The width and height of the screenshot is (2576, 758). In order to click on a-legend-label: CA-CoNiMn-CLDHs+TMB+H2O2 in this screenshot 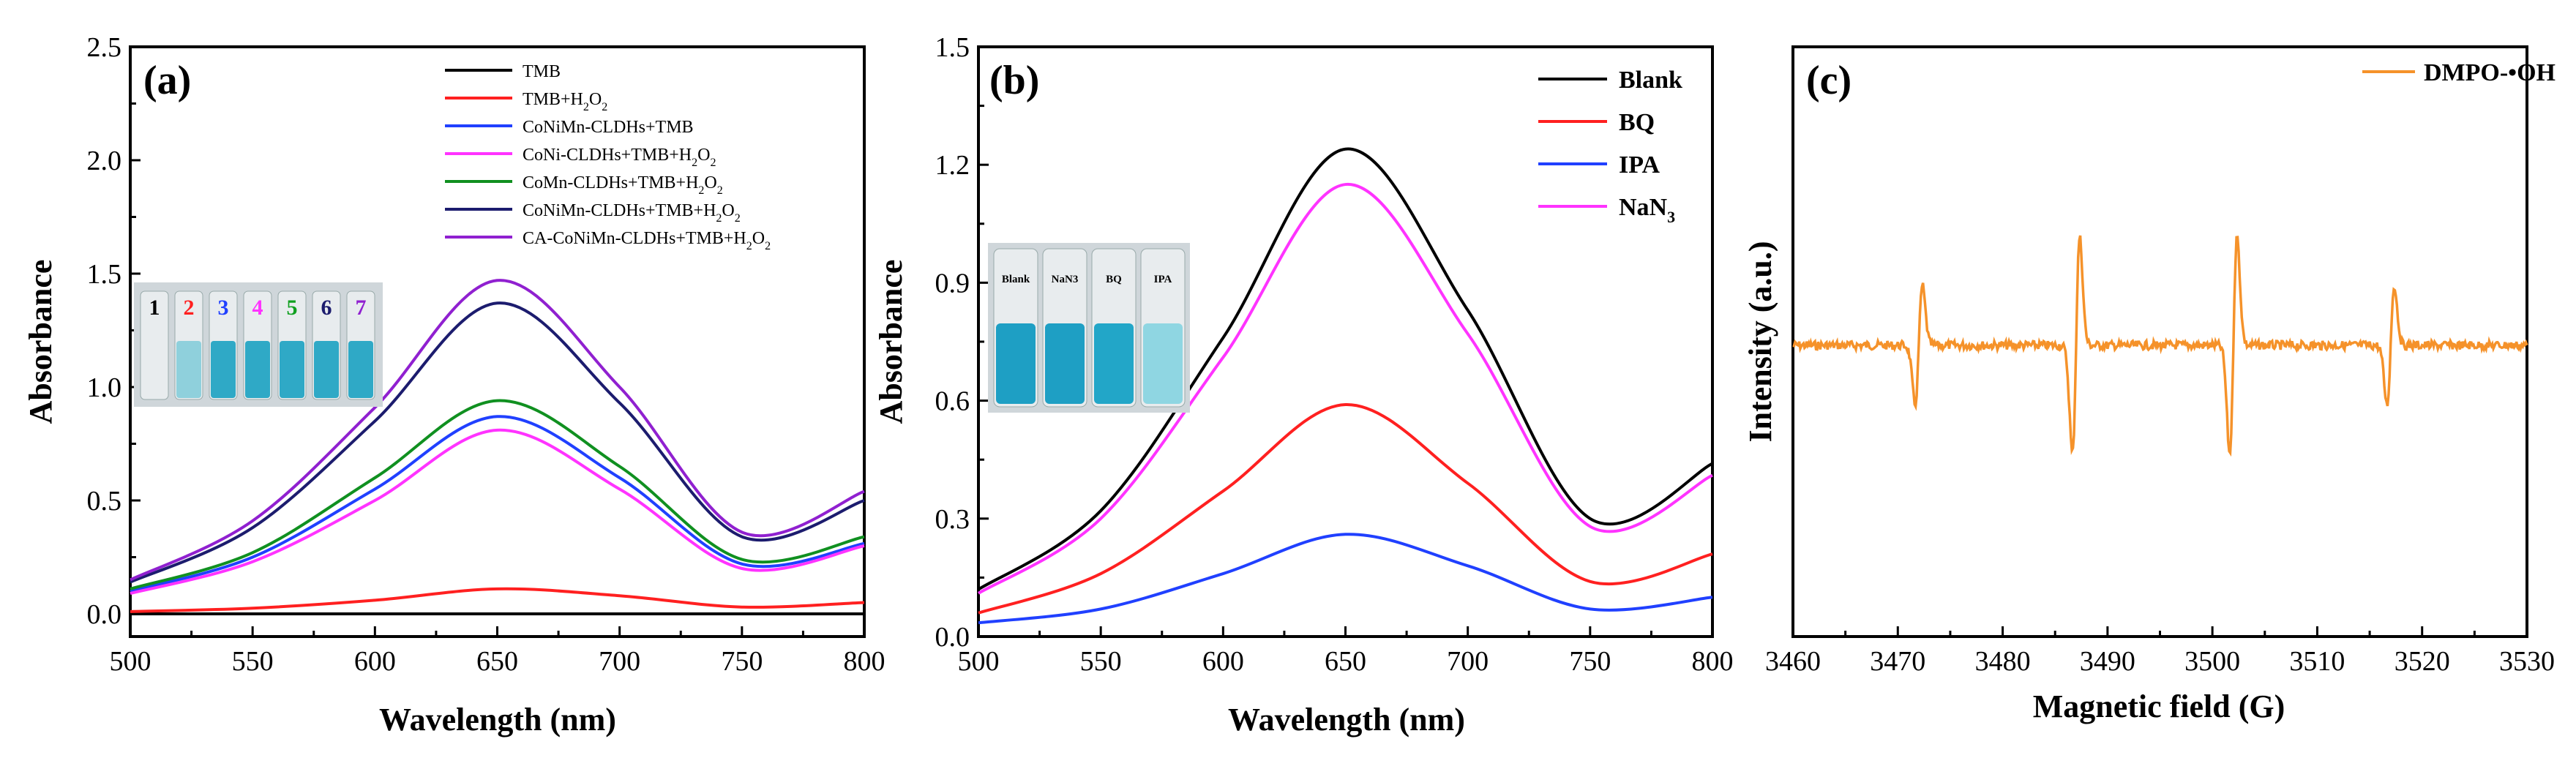, I will do `click(647, 240)`.